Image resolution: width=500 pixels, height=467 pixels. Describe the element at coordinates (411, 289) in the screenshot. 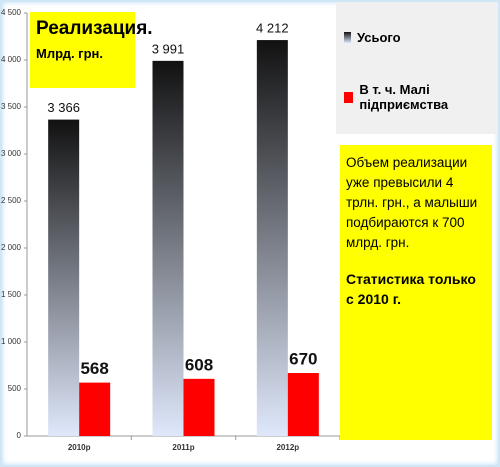

I see `annotation: Статистика только с 2010 г.` at that location.